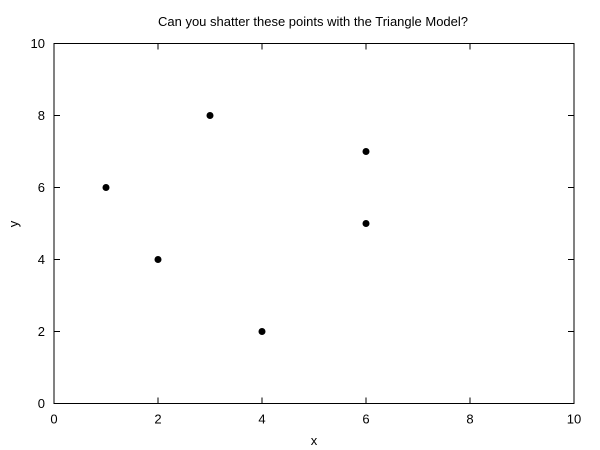  Describe the element at coordinates (314, 440) in the screenshot. I see `x-axis-label: x` at that location.